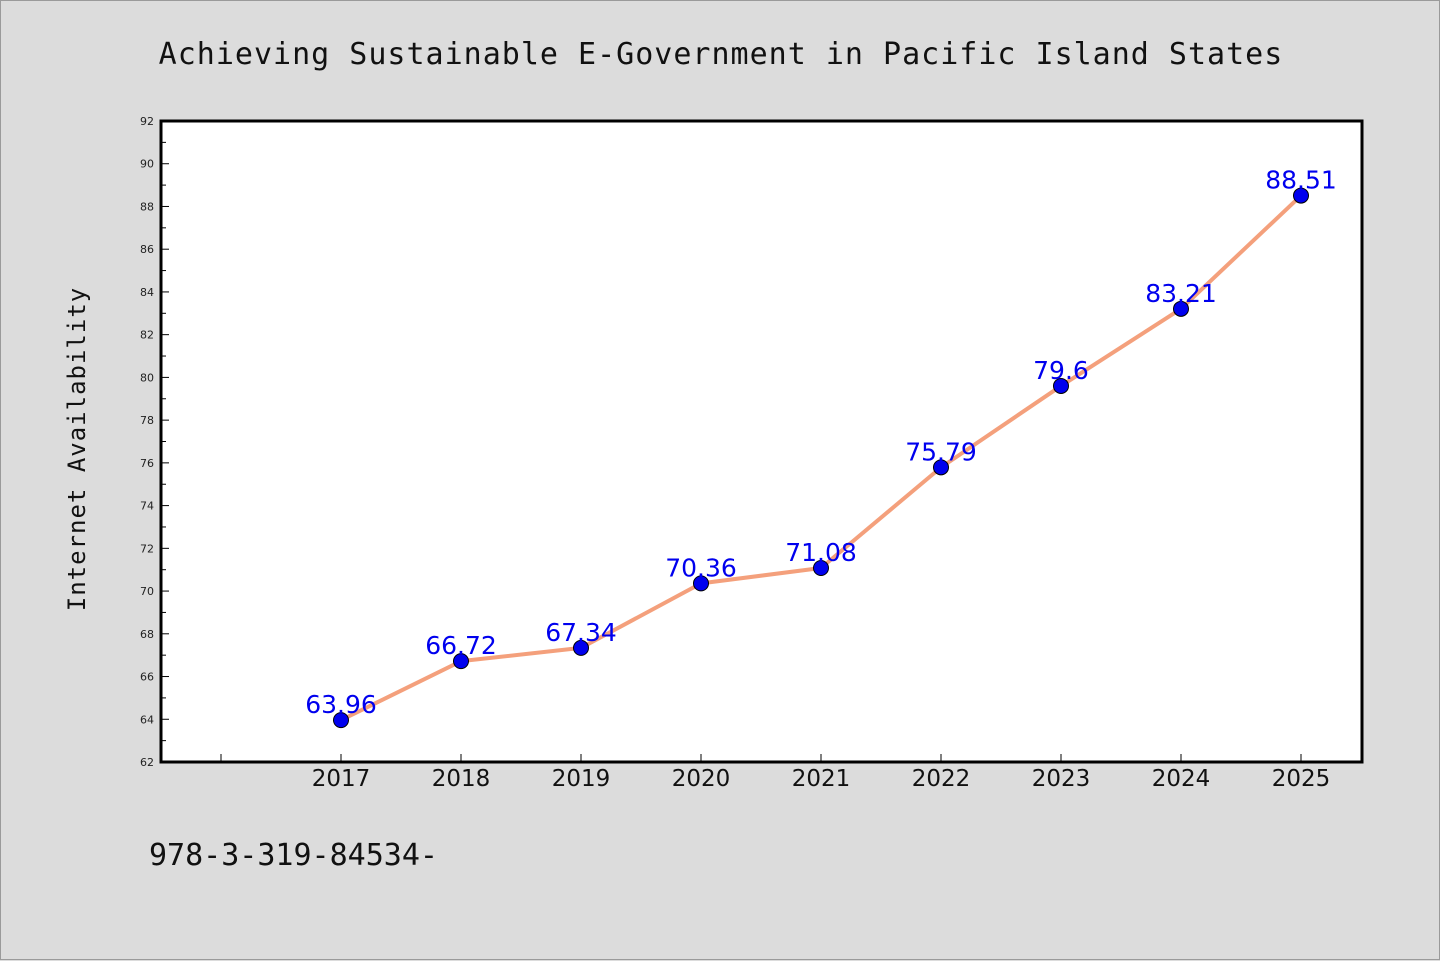 The height and width of the screenshot is (961, 1440). Describe the element at coordinates (293, 855) in the screenshot. I see `footer-text: 978-3-319-84534-` at that location.